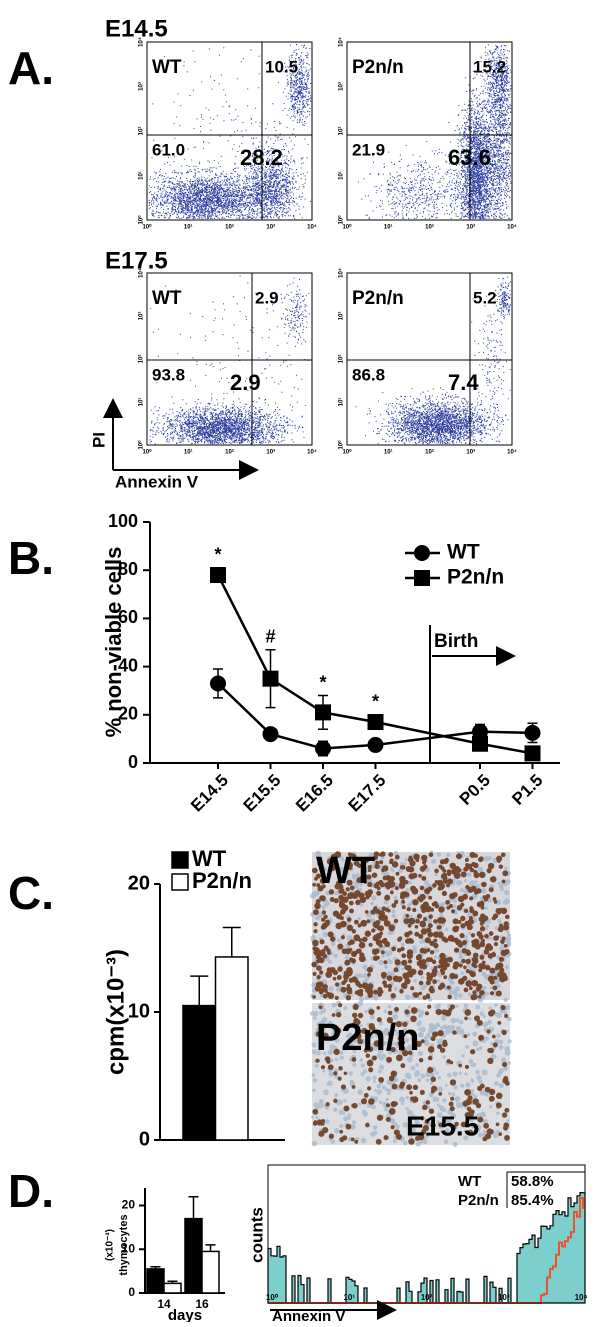 The width and height of the screenshot is (600, 1327). I want to click on quadrant-value: 21.9, so click(368, 149).